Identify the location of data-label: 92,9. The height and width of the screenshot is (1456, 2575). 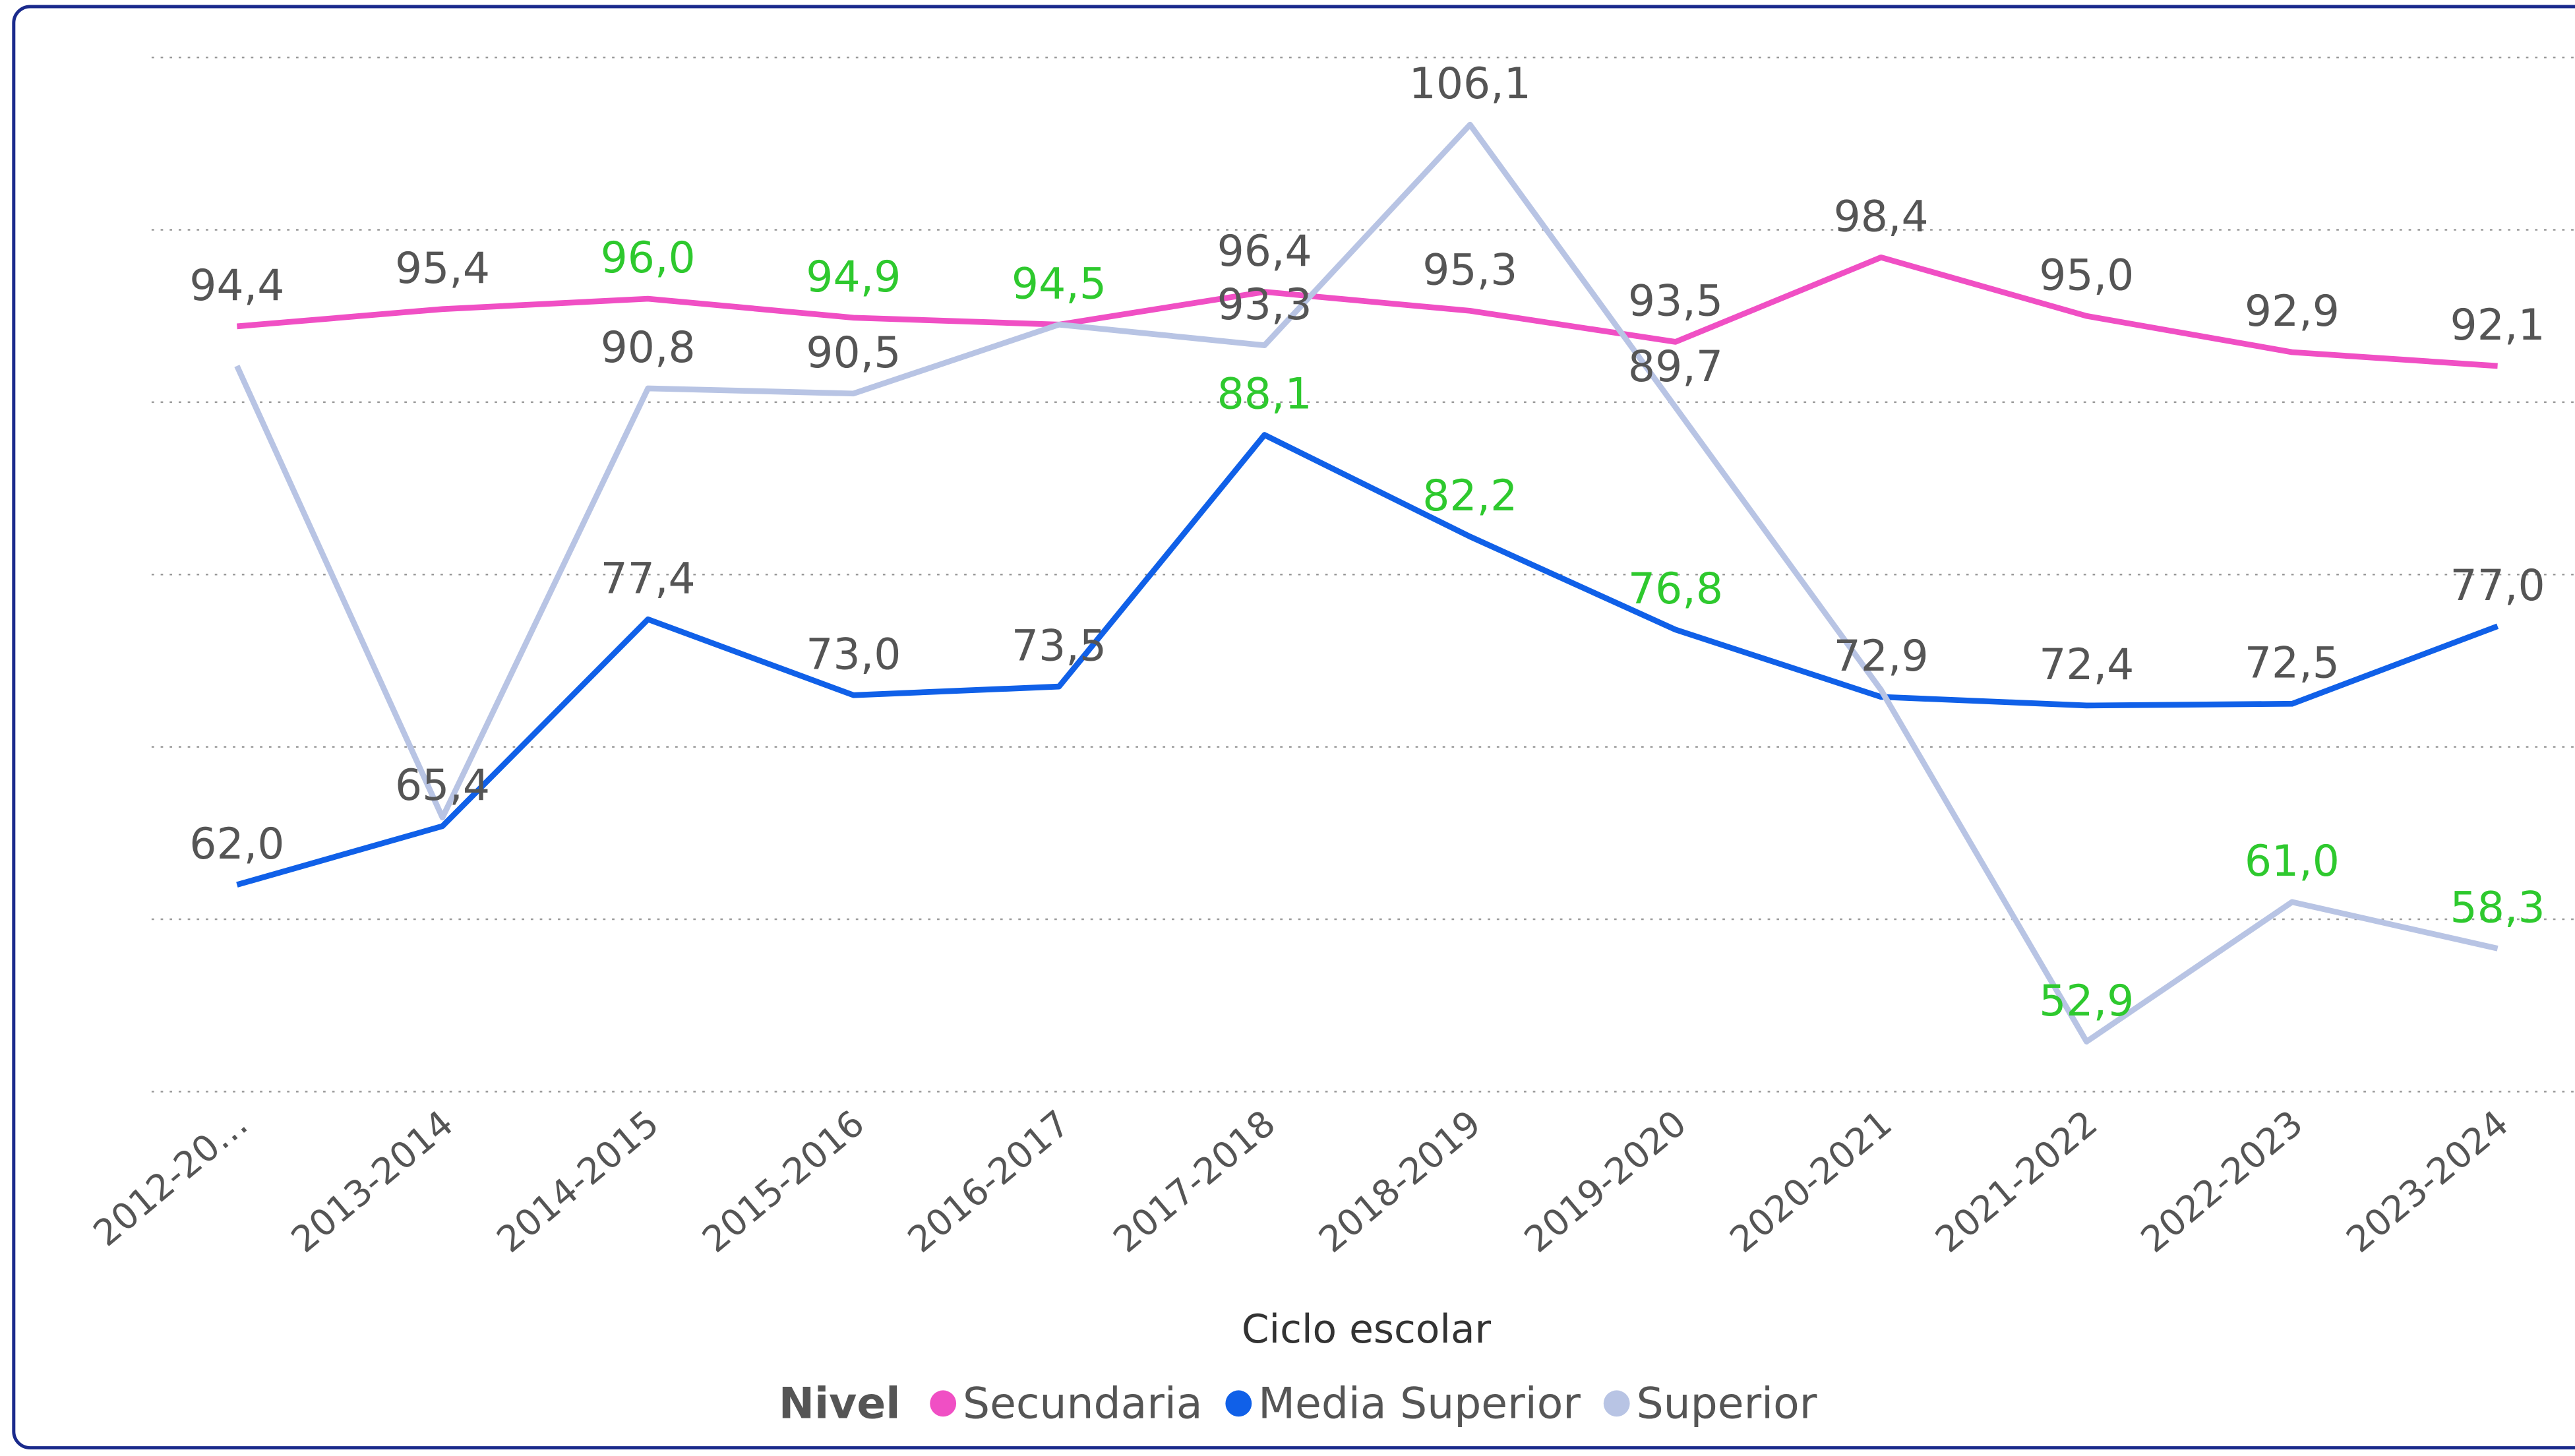
(2292, 311).